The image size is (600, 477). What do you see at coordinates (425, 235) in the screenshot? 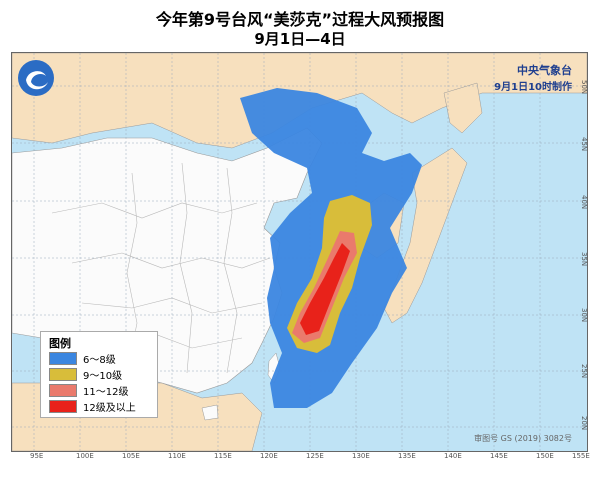
I see `japan-land` at bounding box center [425, 235].